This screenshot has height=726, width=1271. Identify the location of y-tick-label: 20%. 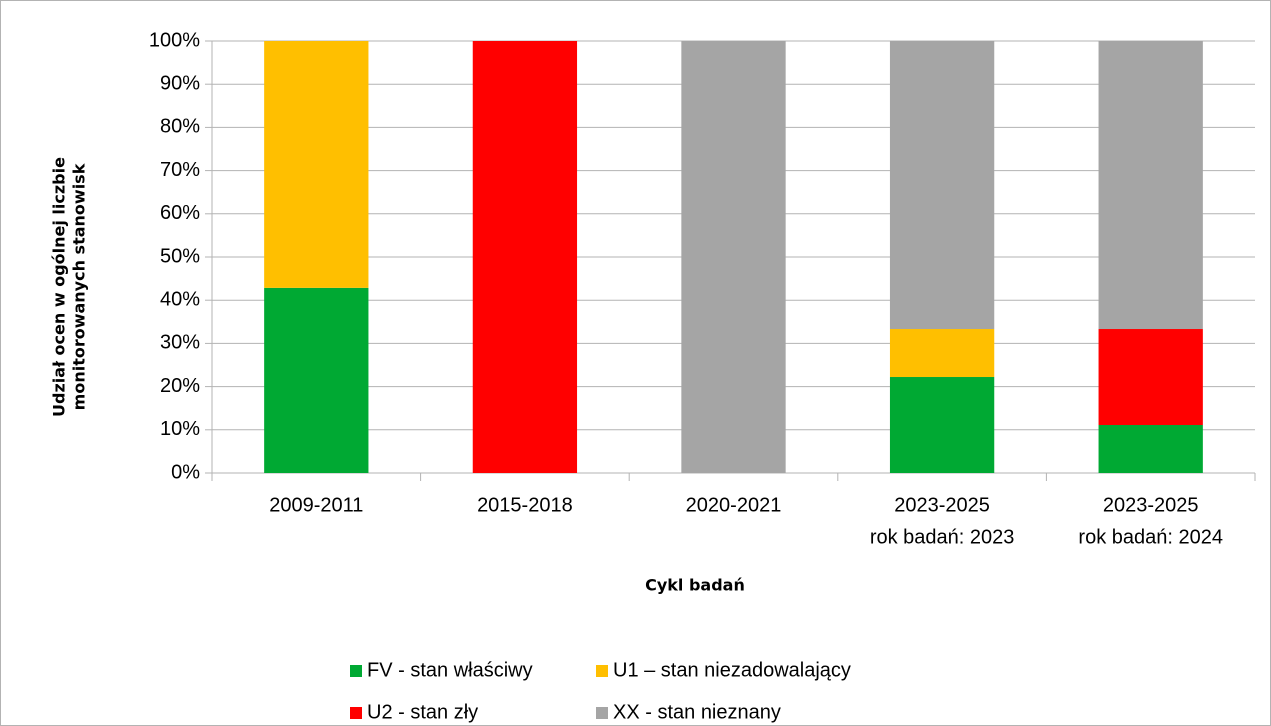
(180, 386).